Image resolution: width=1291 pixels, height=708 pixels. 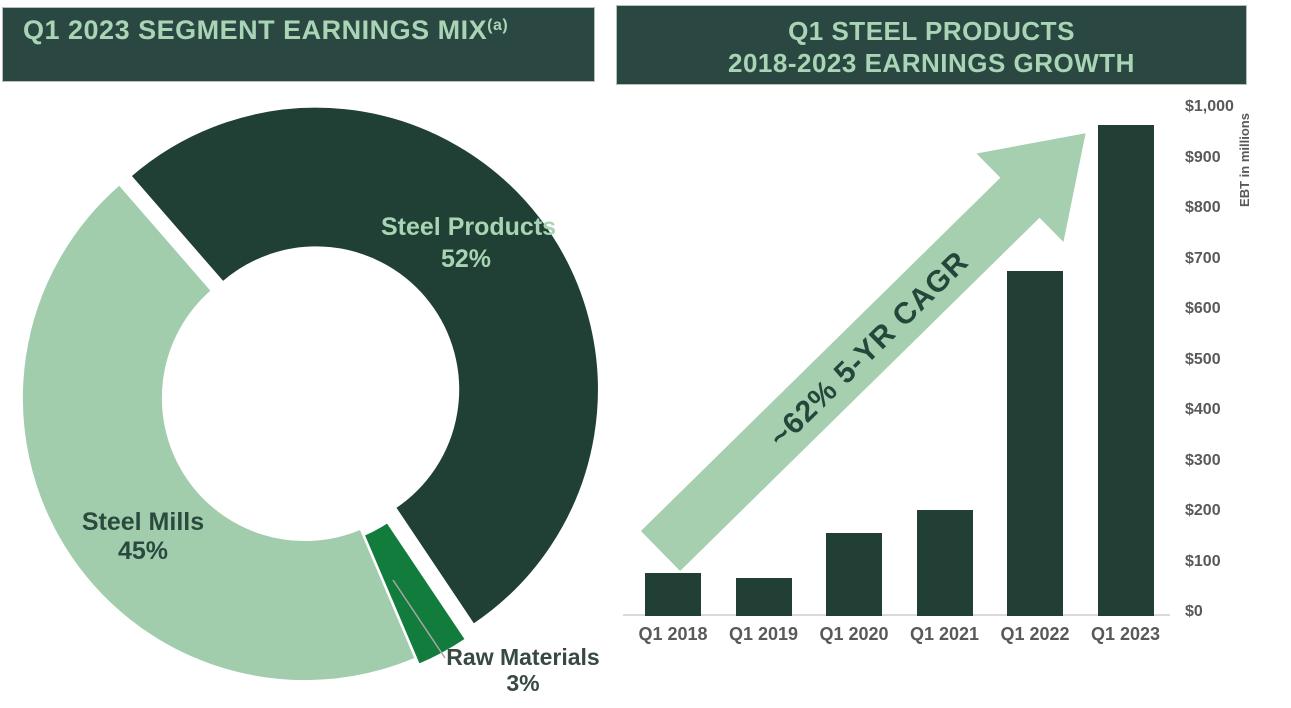 I want to click on y-axis-tick-label: $1,000, so click(x=1209, y=106).